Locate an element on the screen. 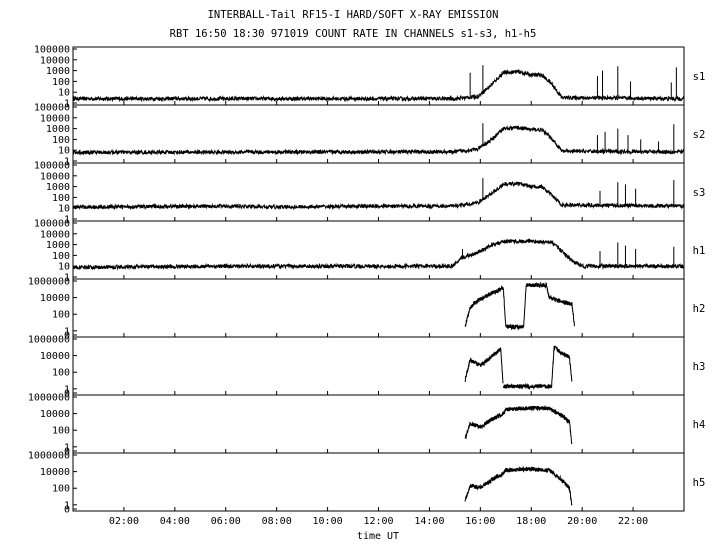  x-tick-label: 04:00 is located at coordinates (175, 521).